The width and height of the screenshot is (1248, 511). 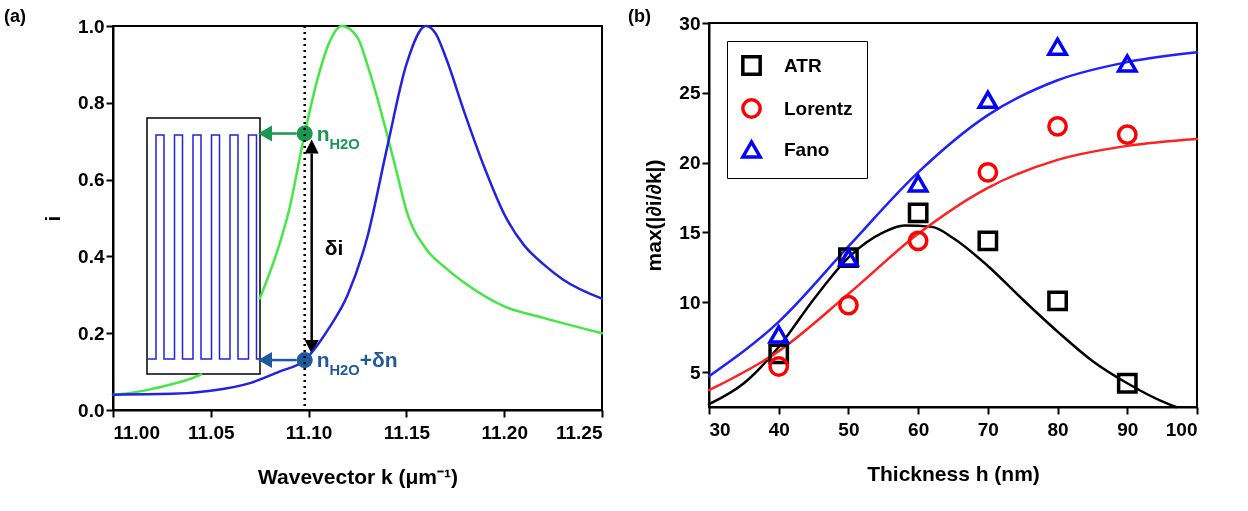 What do you see at coordinates (849, 429) in the screenshot?
I see `x-tick-label: 50` at bounding box center [849, 429].